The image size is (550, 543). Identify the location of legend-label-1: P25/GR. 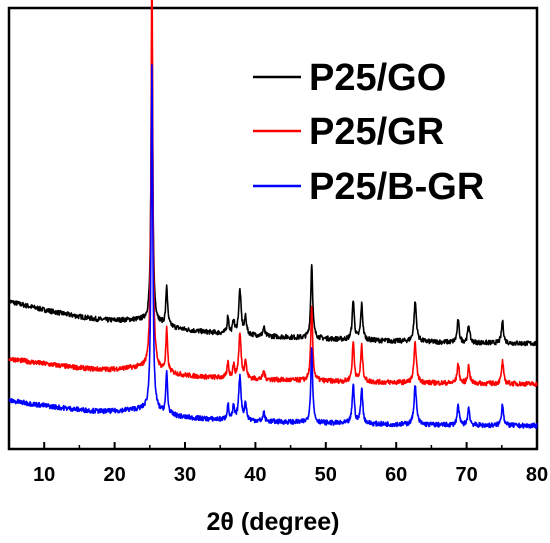
(376, 132).